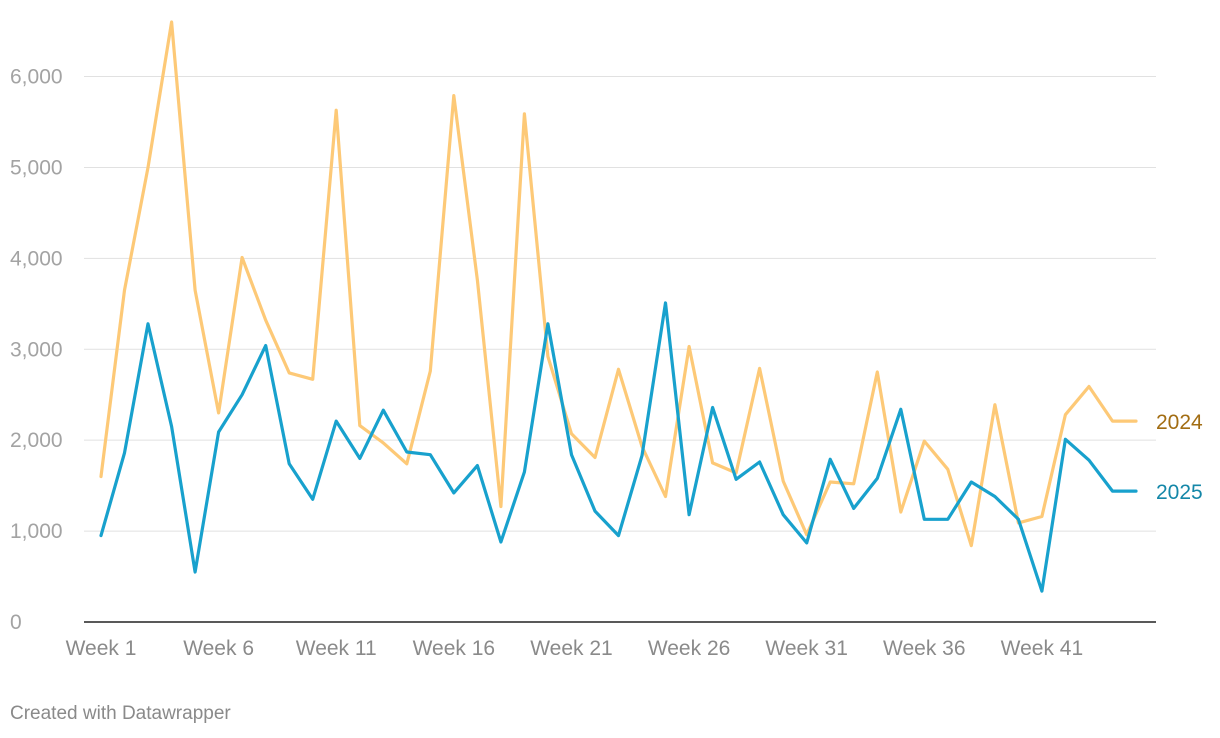 The width and height of the screenshot is (1220, 738). What do you see at coordinates (36, 167) in the screenshot?
I see `y-tick-label: 5,000` at bounding box center [36, 167].